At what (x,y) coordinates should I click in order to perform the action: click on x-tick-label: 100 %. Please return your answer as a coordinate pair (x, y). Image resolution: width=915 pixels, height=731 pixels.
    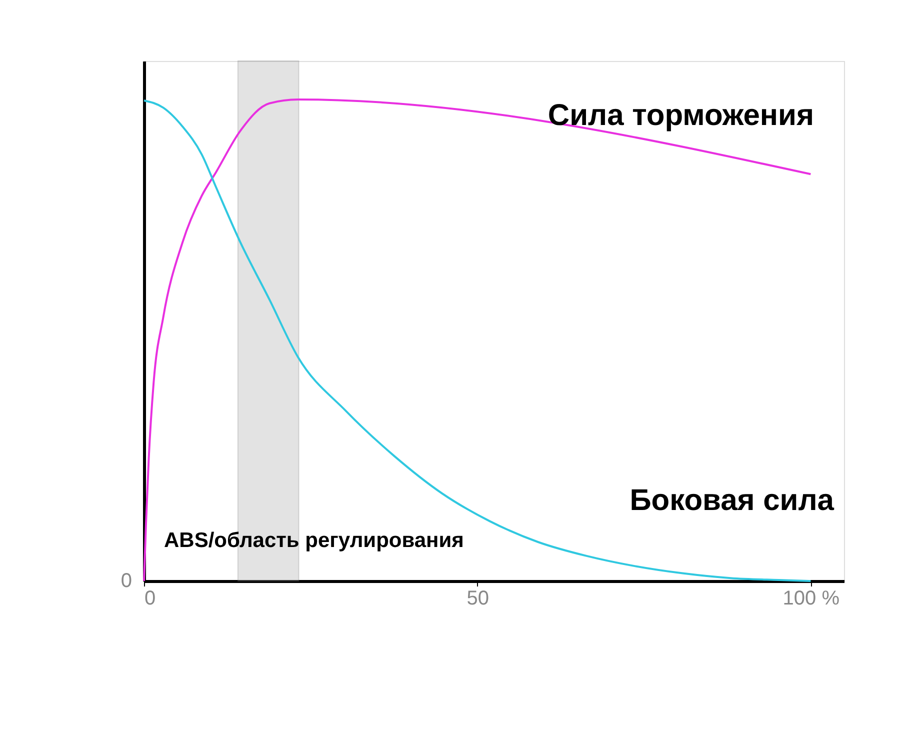
    Looking at the image, I should click on (811, 599).